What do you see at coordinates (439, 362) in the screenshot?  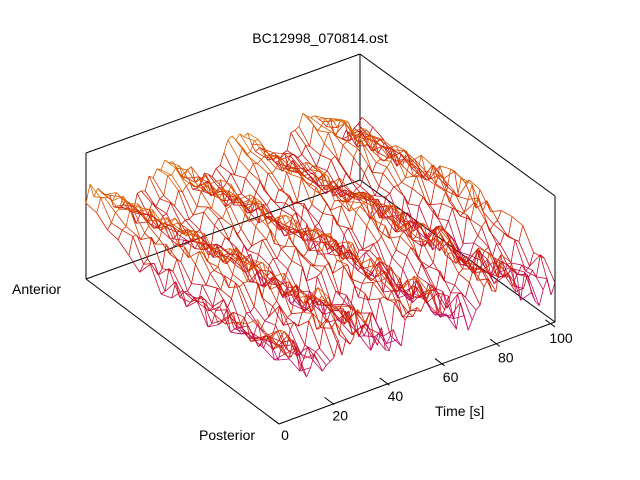 I see `x-tick-mark` at bounding box center [439, 362].